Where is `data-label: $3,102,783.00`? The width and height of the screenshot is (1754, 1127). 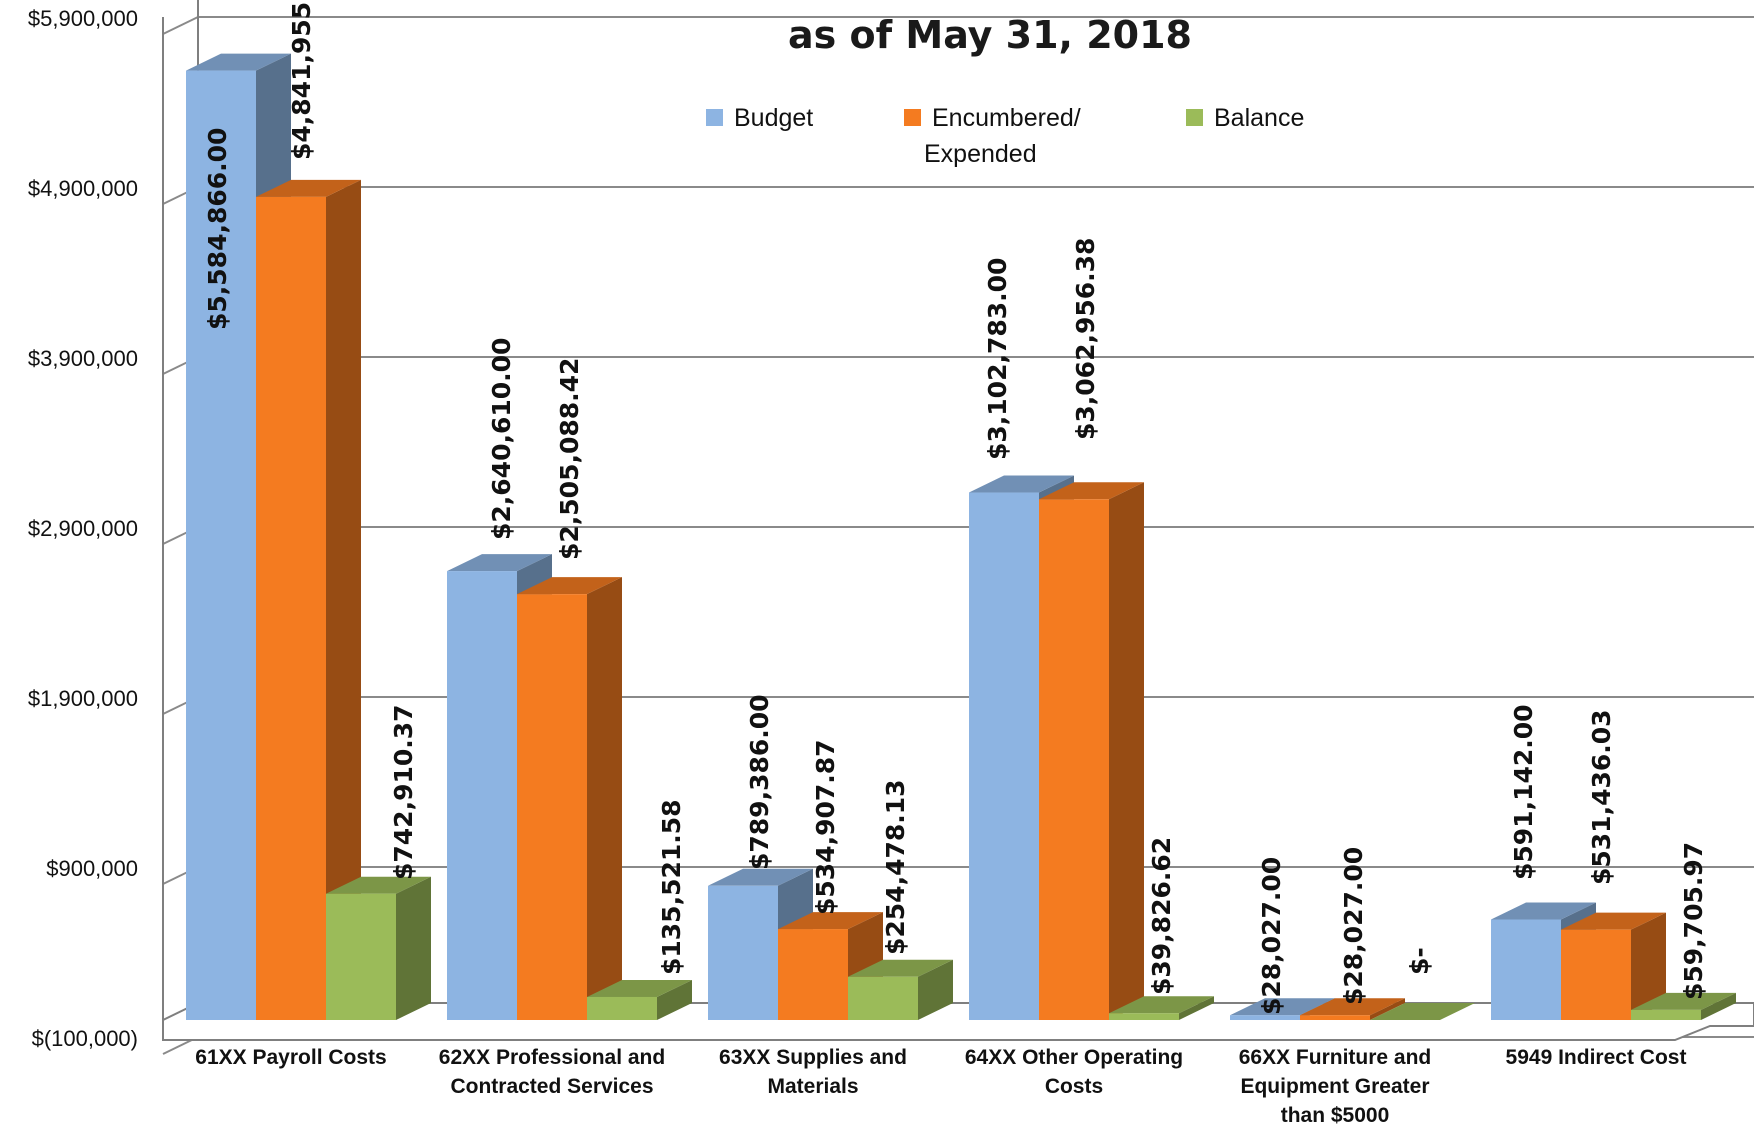 data-label: $3,102,783.00 is located at coordinates (997, 359).